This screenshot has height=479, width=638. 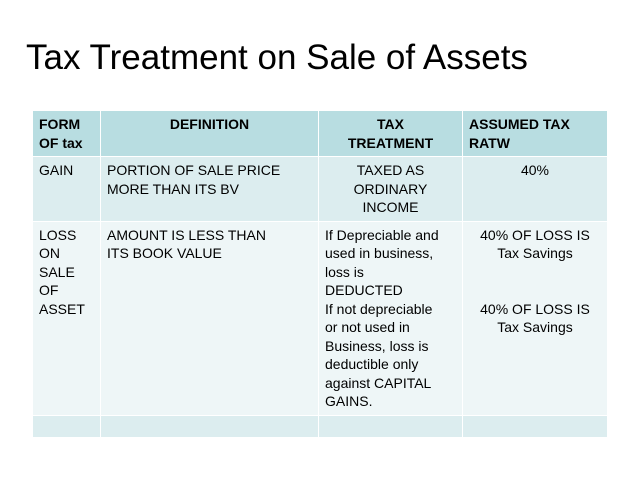 What do you see at coordinates (173, 188) in the screenshot?
I see `cell-text: MORE THAN ITS BV` at bounding box center [173, 188].